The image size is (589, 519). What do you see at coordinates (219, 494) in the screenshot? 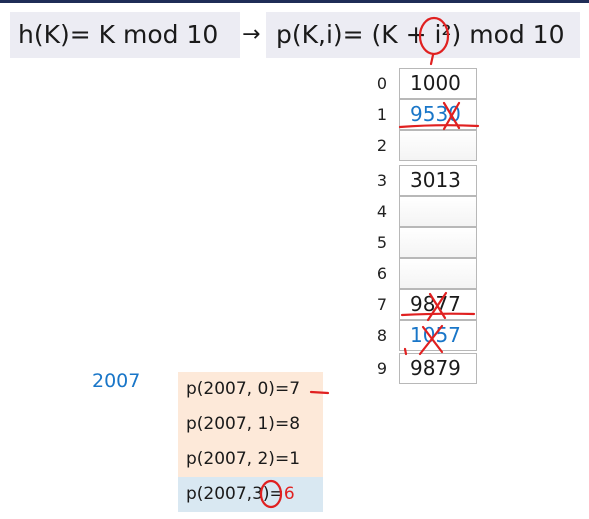
I see `probe-label: p(2007,` at bounding box center [219, 494].